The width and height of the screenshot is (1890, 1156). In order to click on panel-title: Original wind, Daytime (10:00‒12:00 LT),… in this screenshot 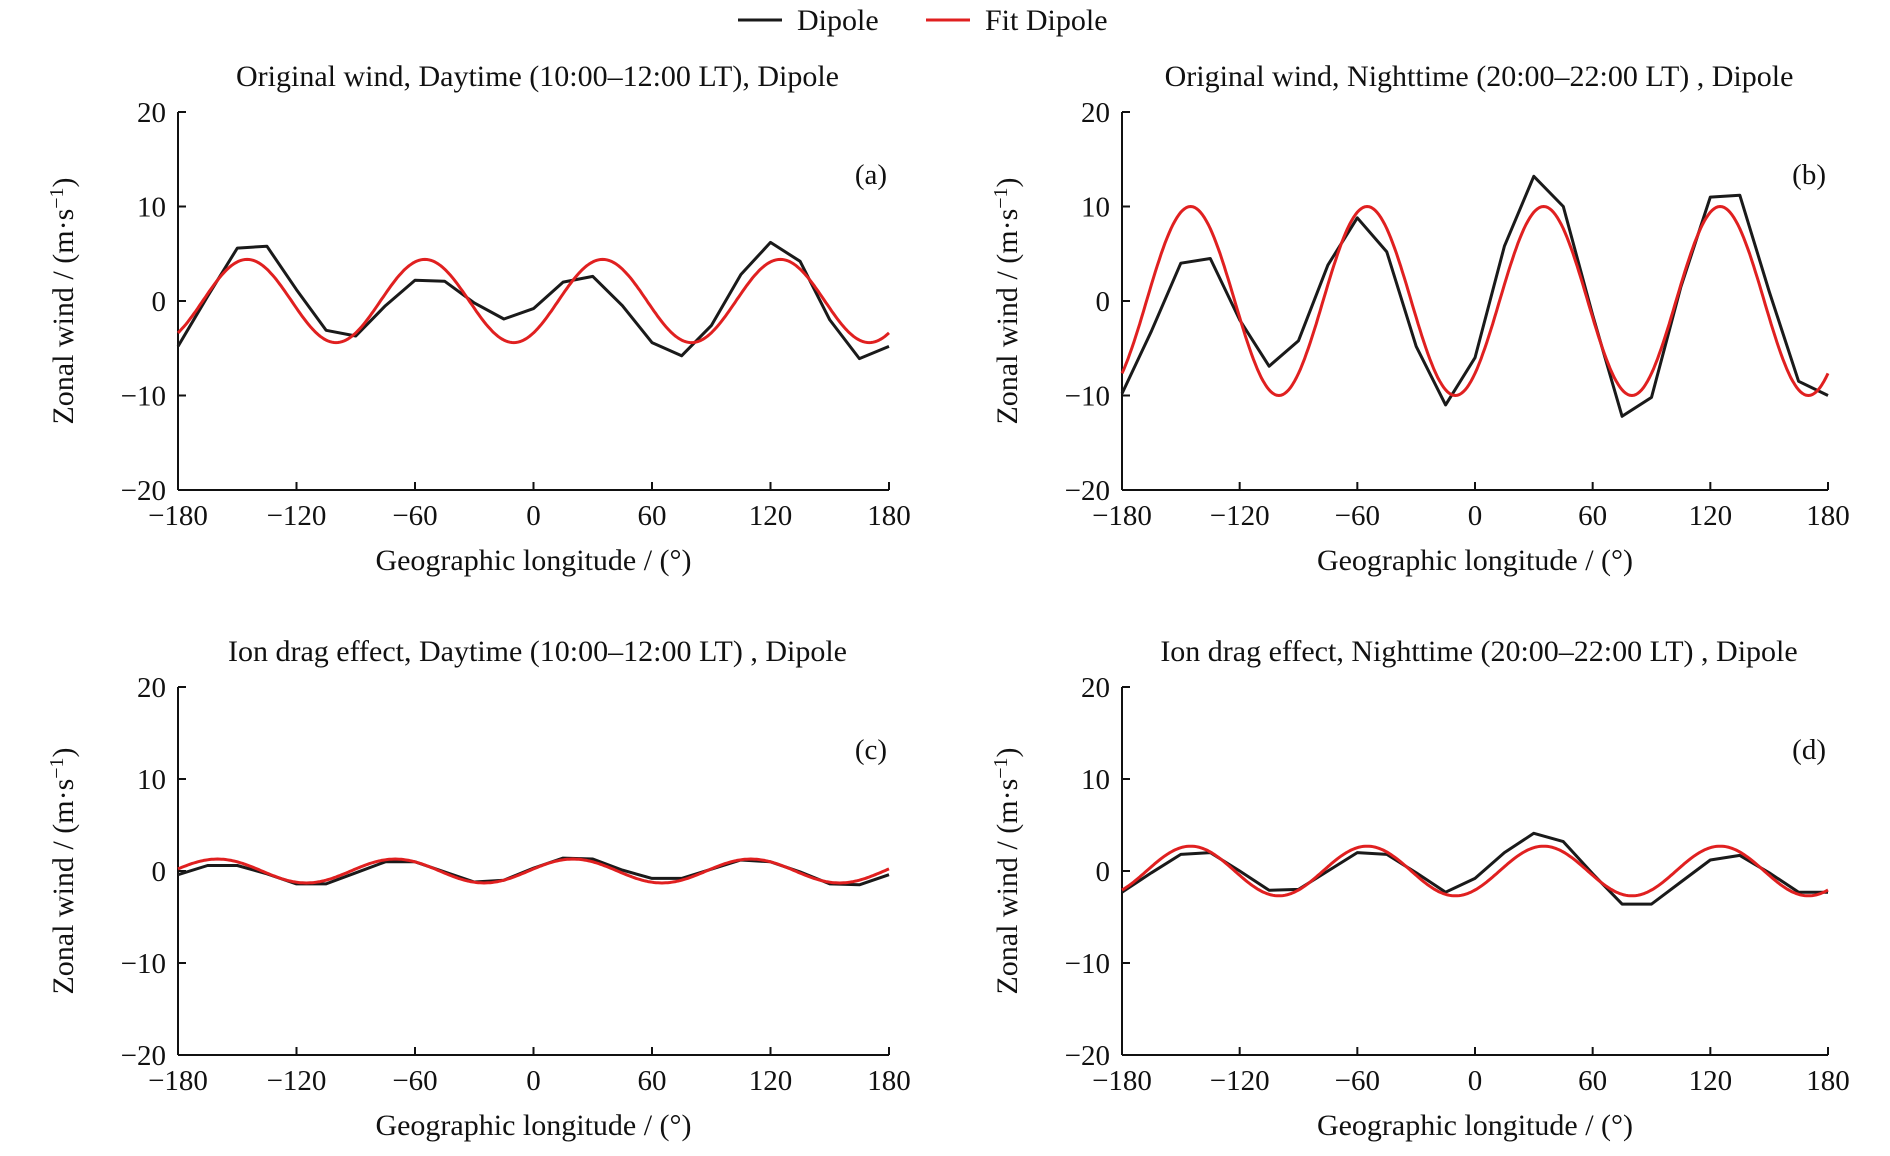, I will do `click(537, 76)`.